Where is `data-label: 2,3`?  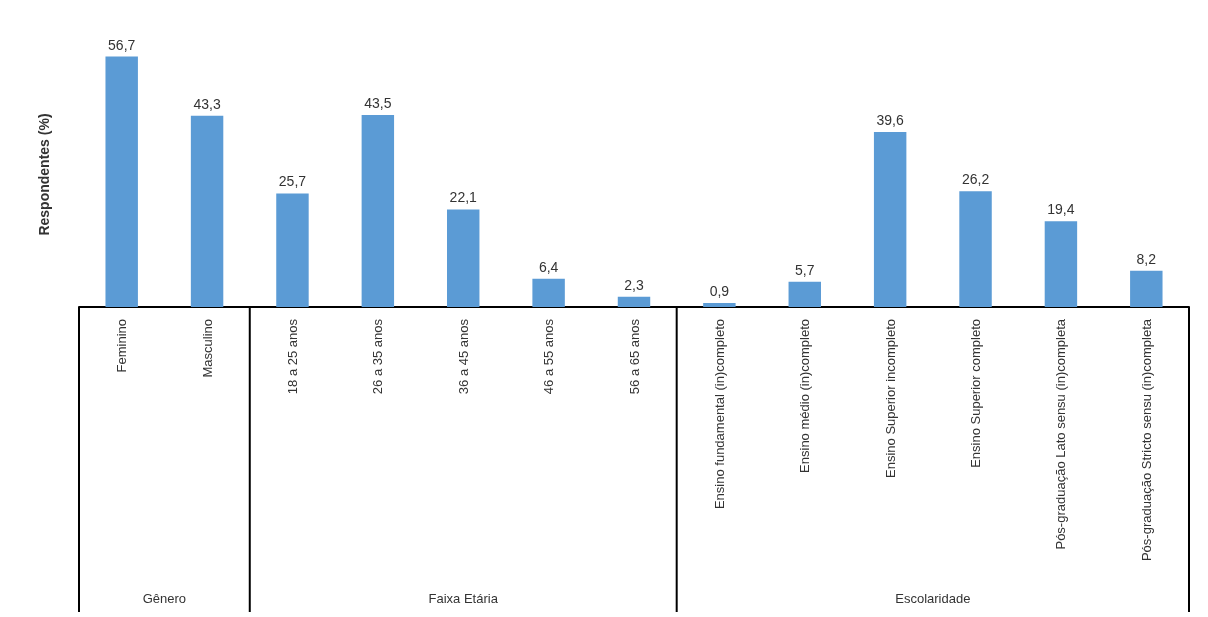
data-label: 2,3 is located at coordinates (634, 284).